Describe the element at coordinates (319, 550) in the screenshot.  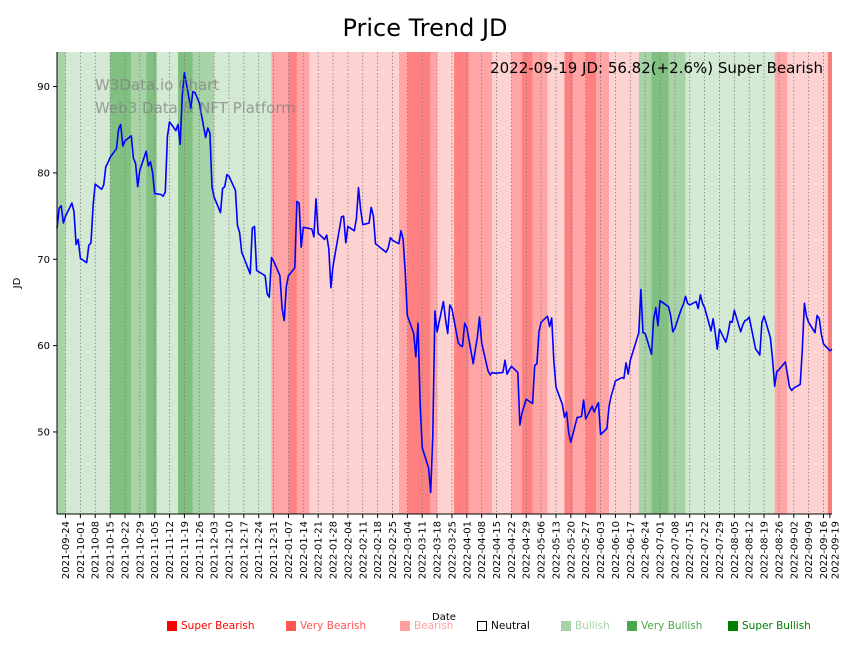
I see `x-tick-label: 2022-01-21` at that location.